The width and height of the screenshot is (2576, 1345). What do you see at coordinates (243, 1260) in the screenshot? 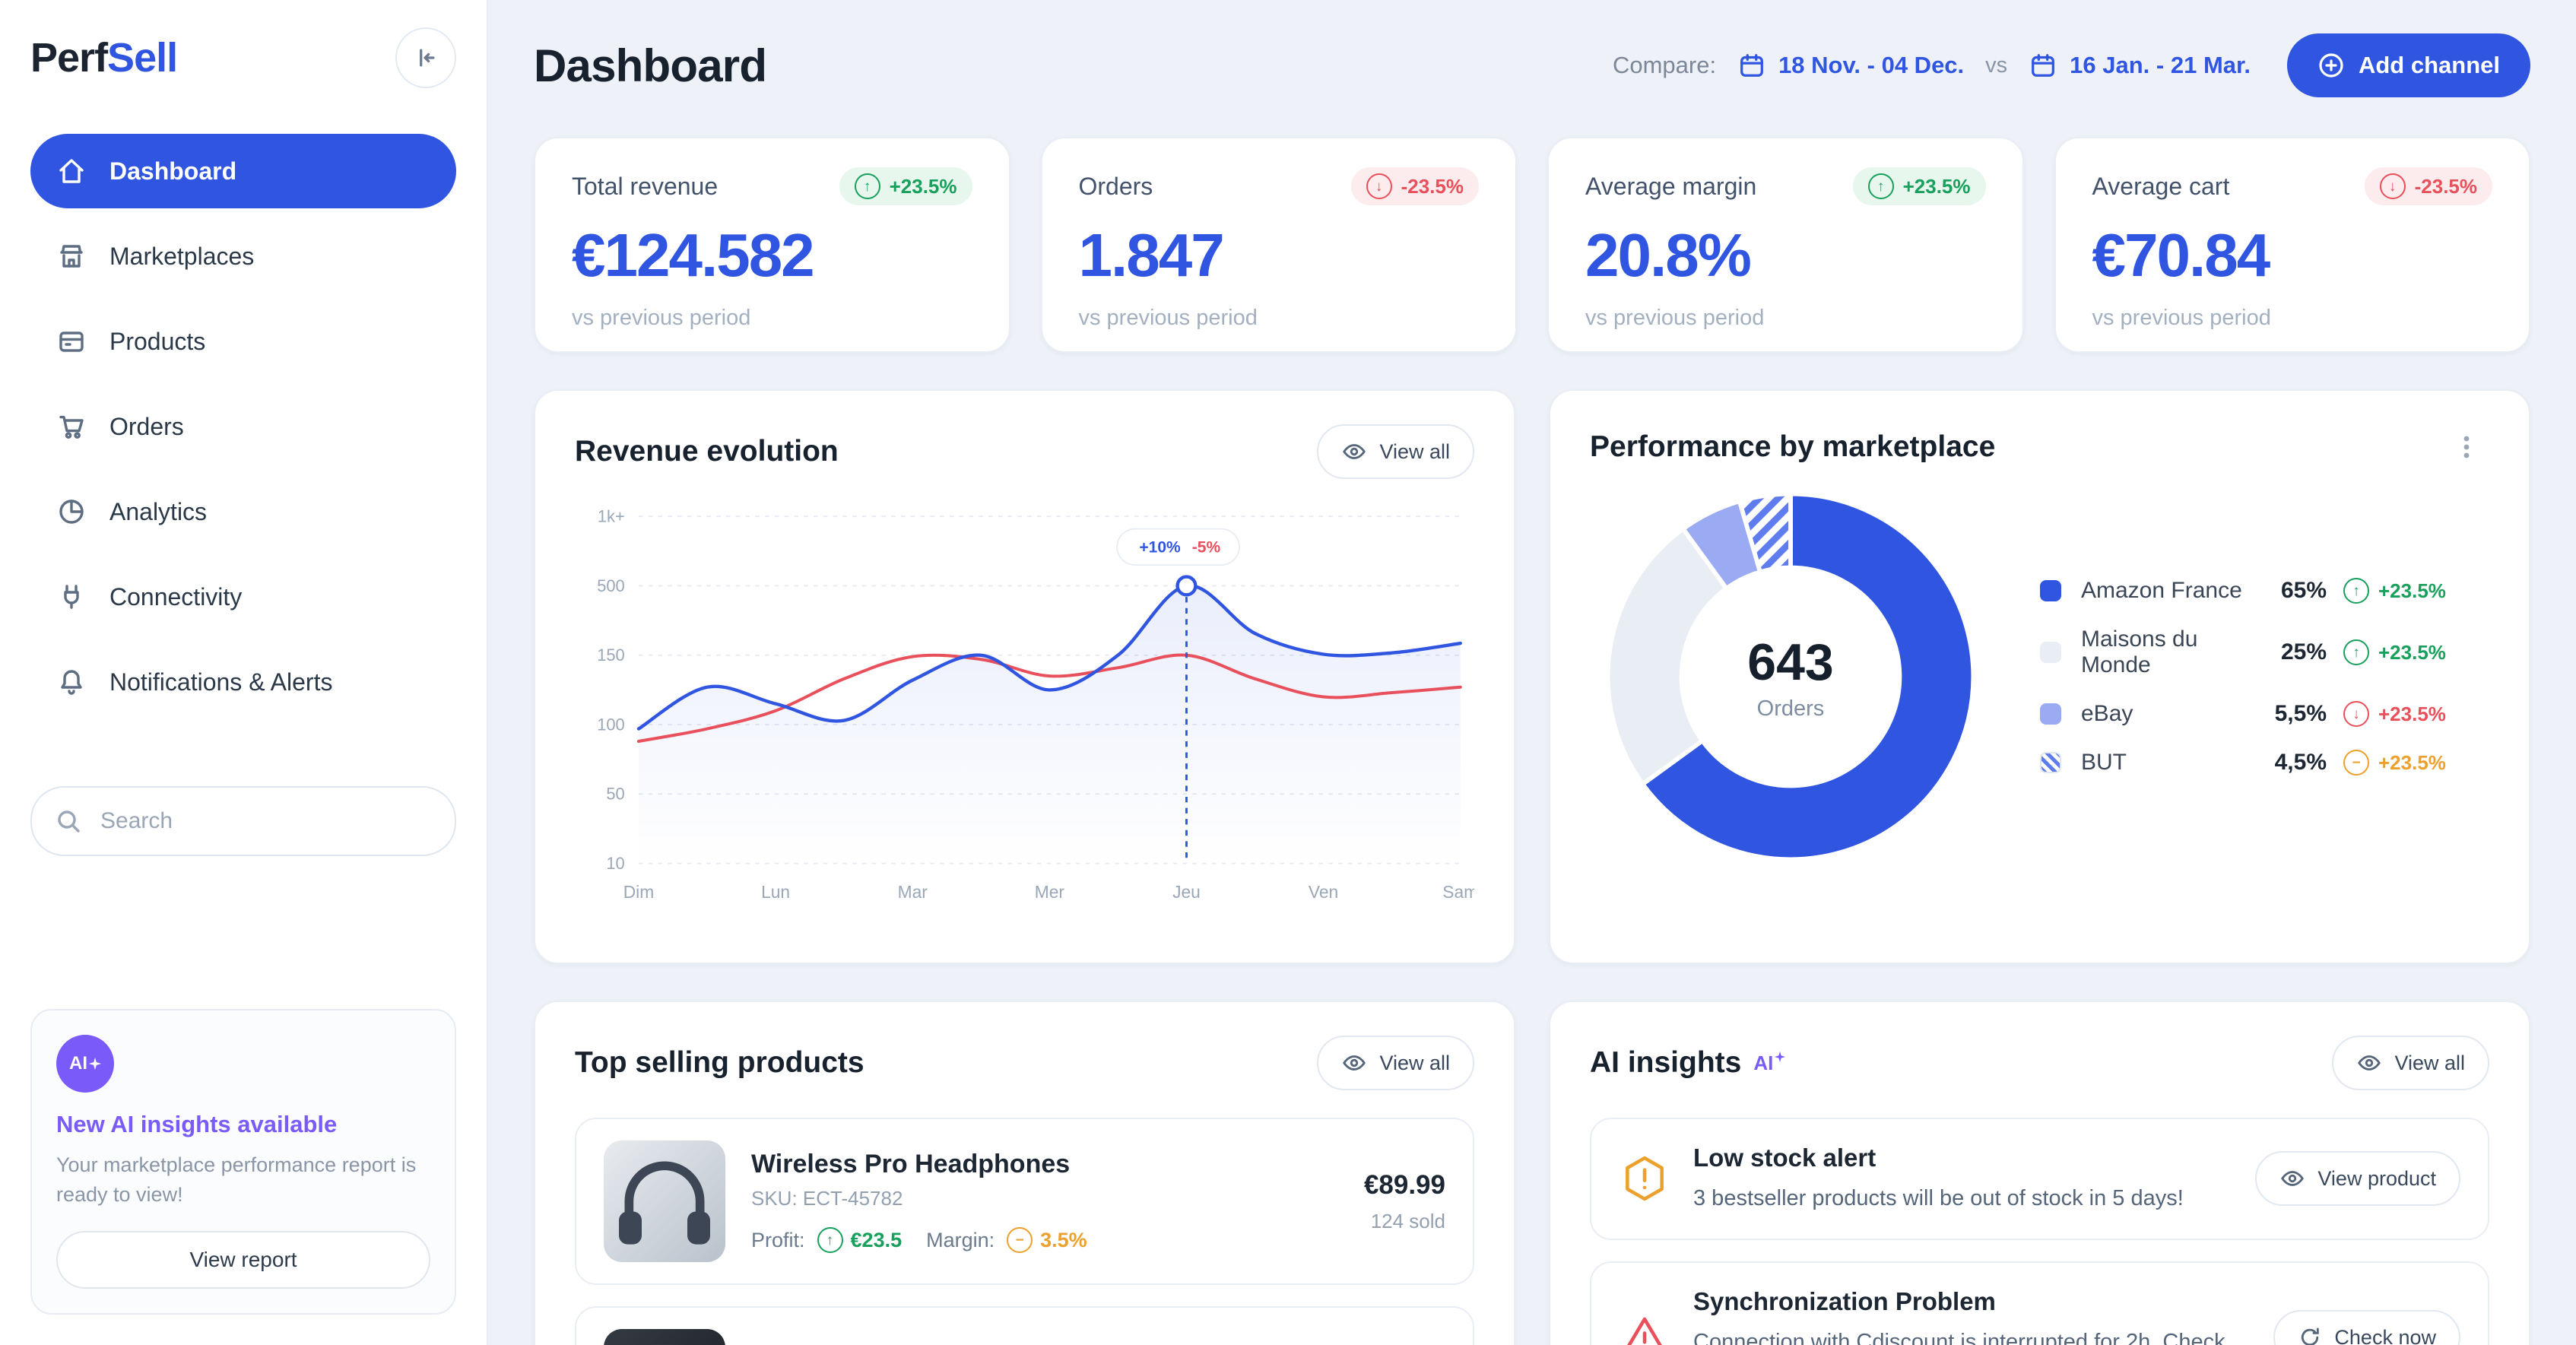
I see `view-report-button: View report` at bounding box center [243, 1260].